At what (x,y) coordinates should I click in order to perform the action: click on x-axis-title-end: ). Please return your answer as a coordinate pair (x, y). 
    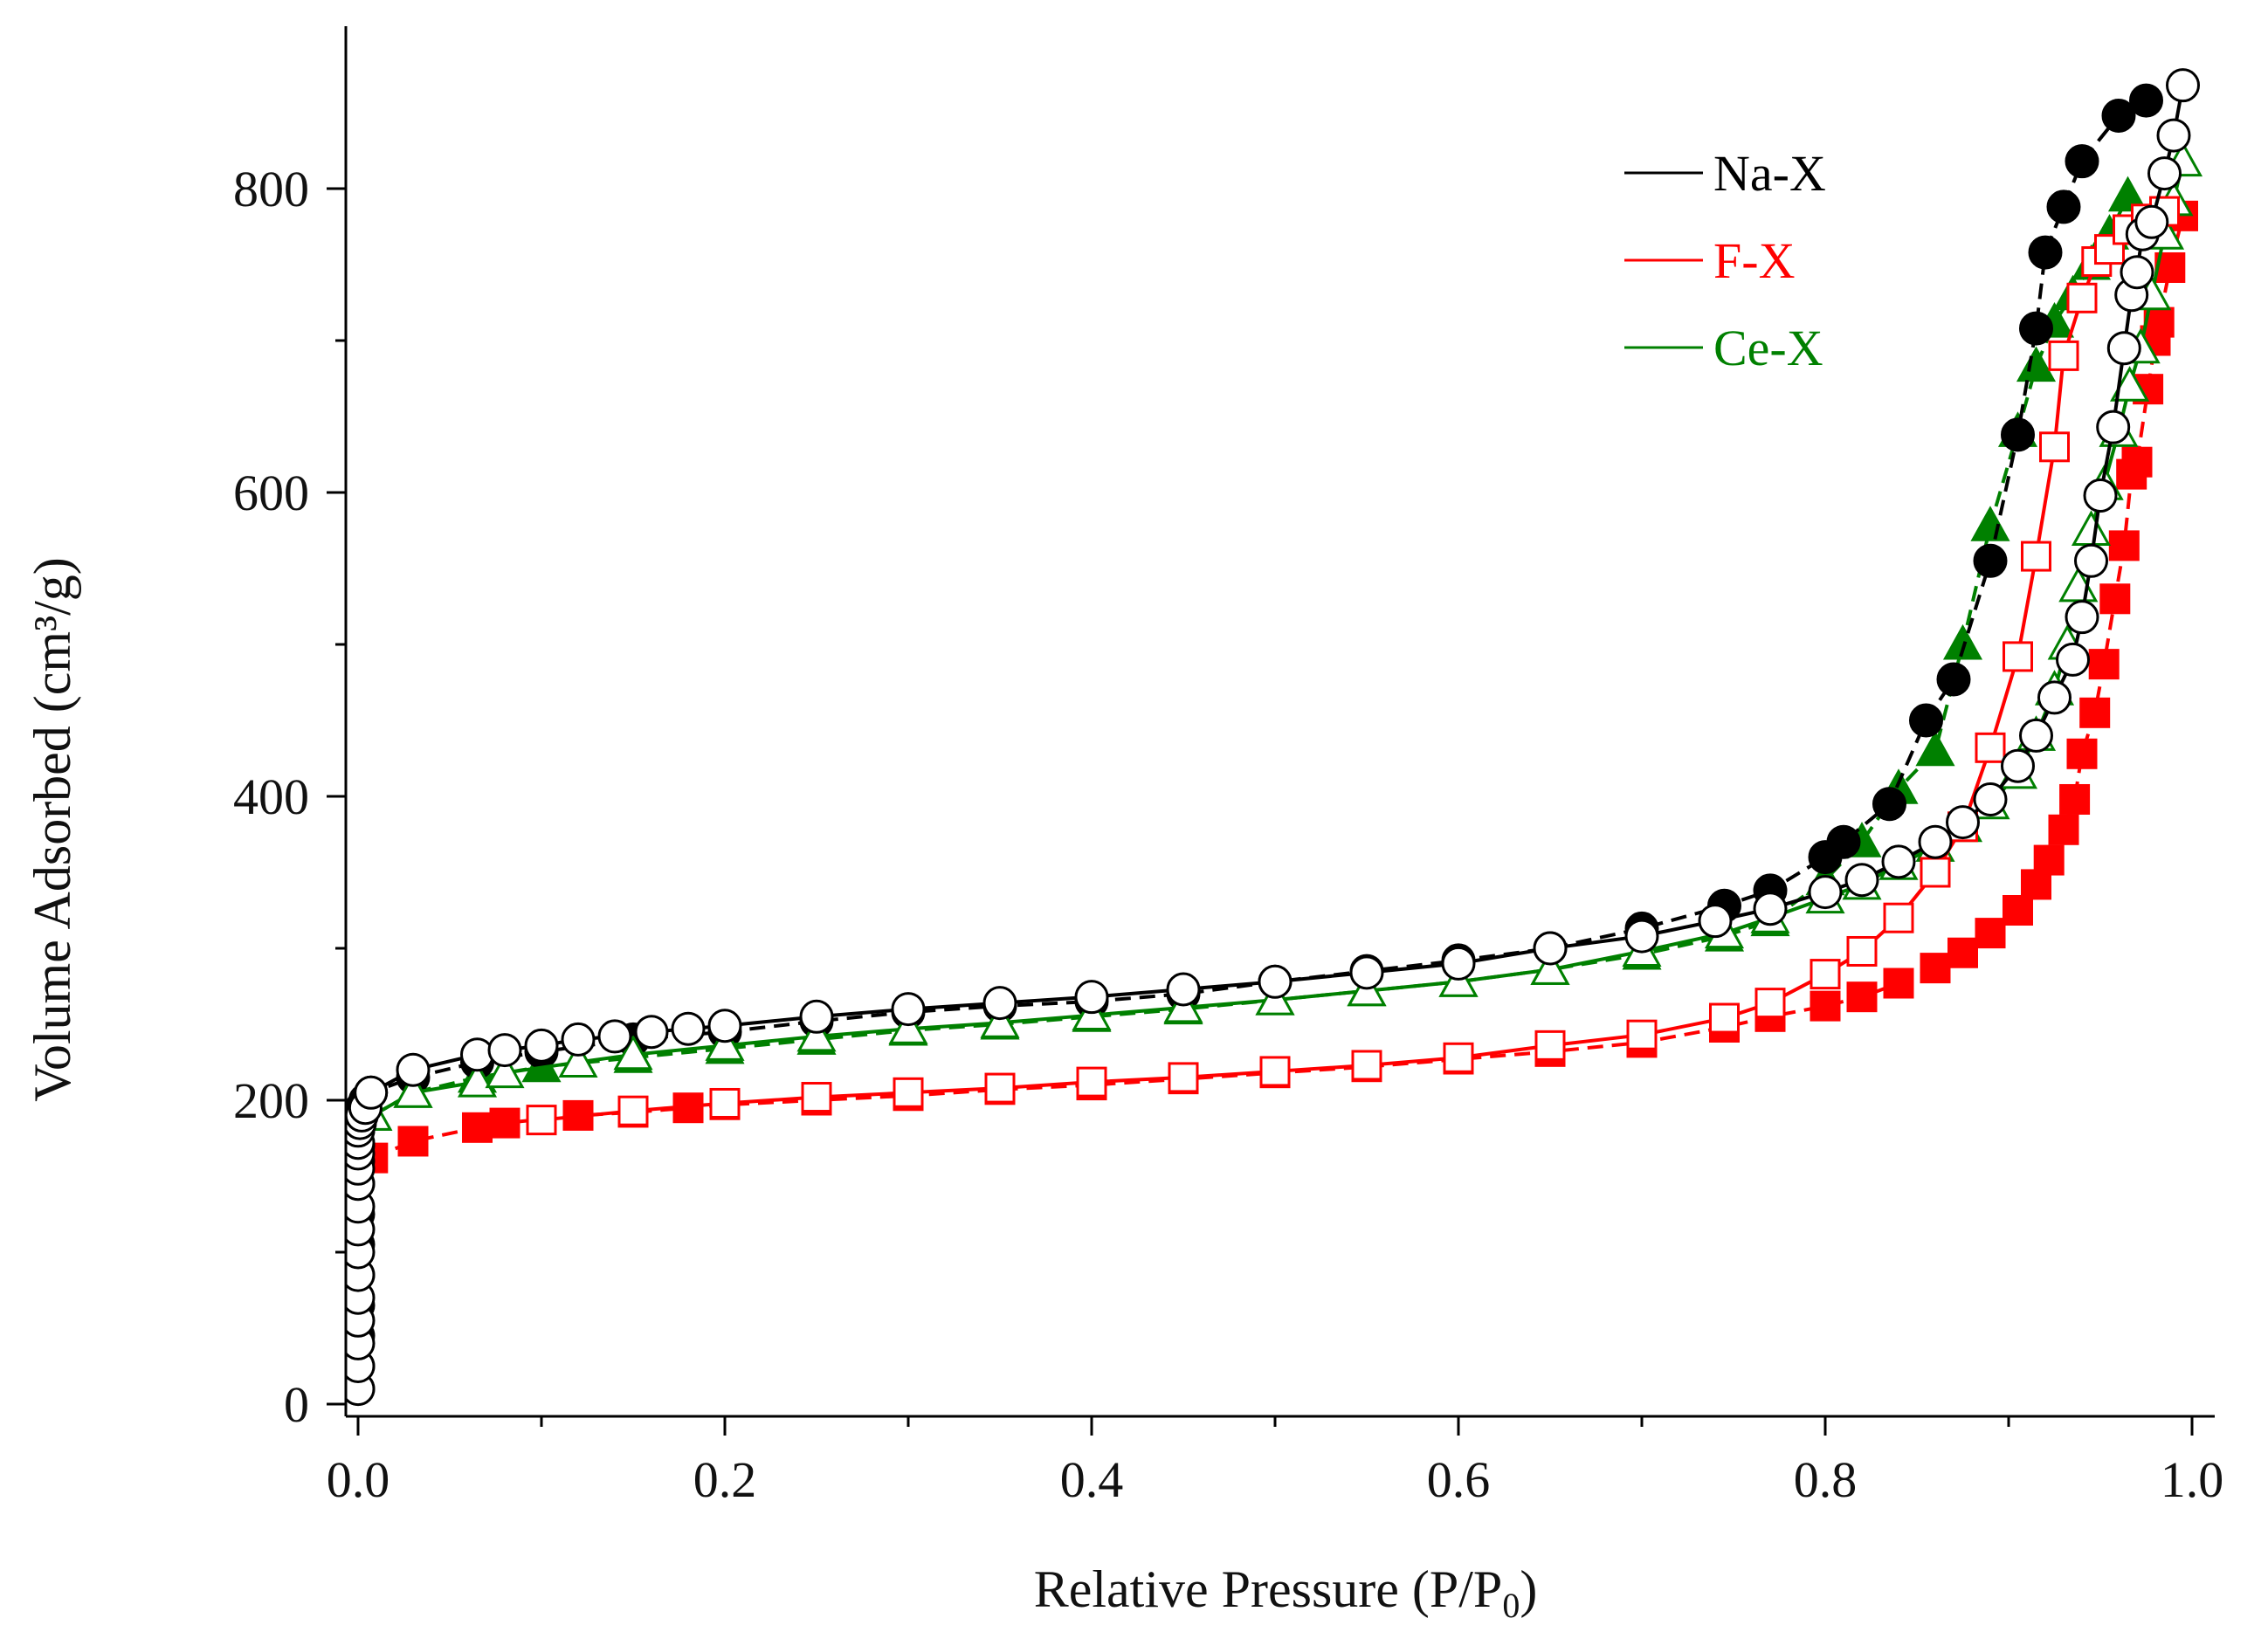
    Looking at the image, I should click on (1528, 1589).